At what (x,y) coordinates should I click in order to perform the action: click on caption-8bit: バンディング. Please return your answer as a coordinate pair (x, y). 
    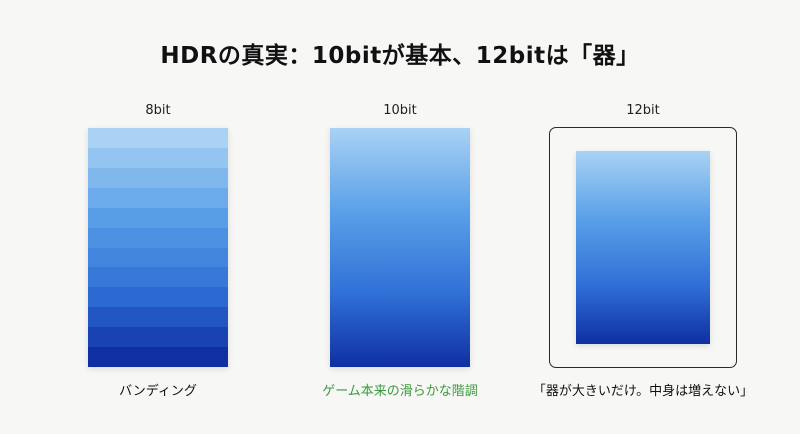
    Looking at the image, I should click on (158, 391).